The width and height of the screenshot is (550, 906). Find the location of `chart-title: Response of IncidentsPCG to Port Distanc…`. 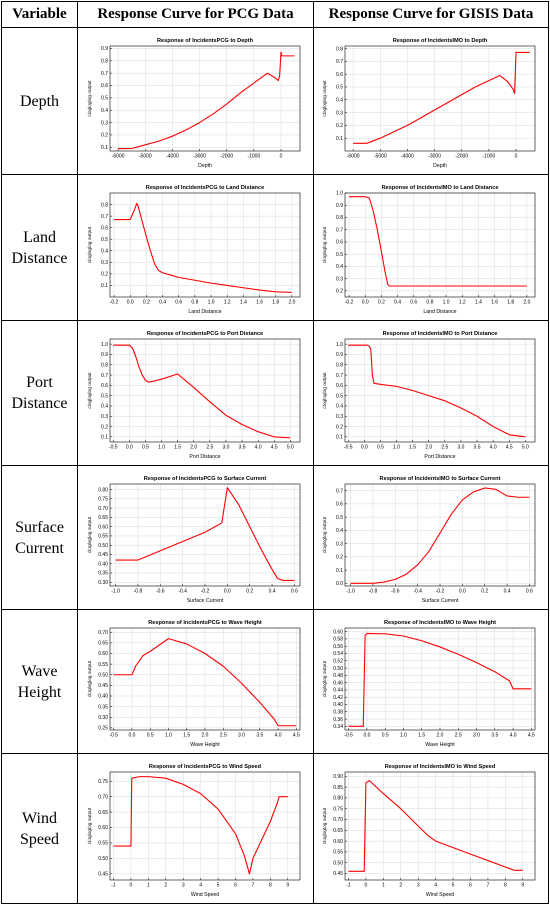

chart-title: Response of IncidentsPCG to Port Distanc… is located at coordinates (204, 334).